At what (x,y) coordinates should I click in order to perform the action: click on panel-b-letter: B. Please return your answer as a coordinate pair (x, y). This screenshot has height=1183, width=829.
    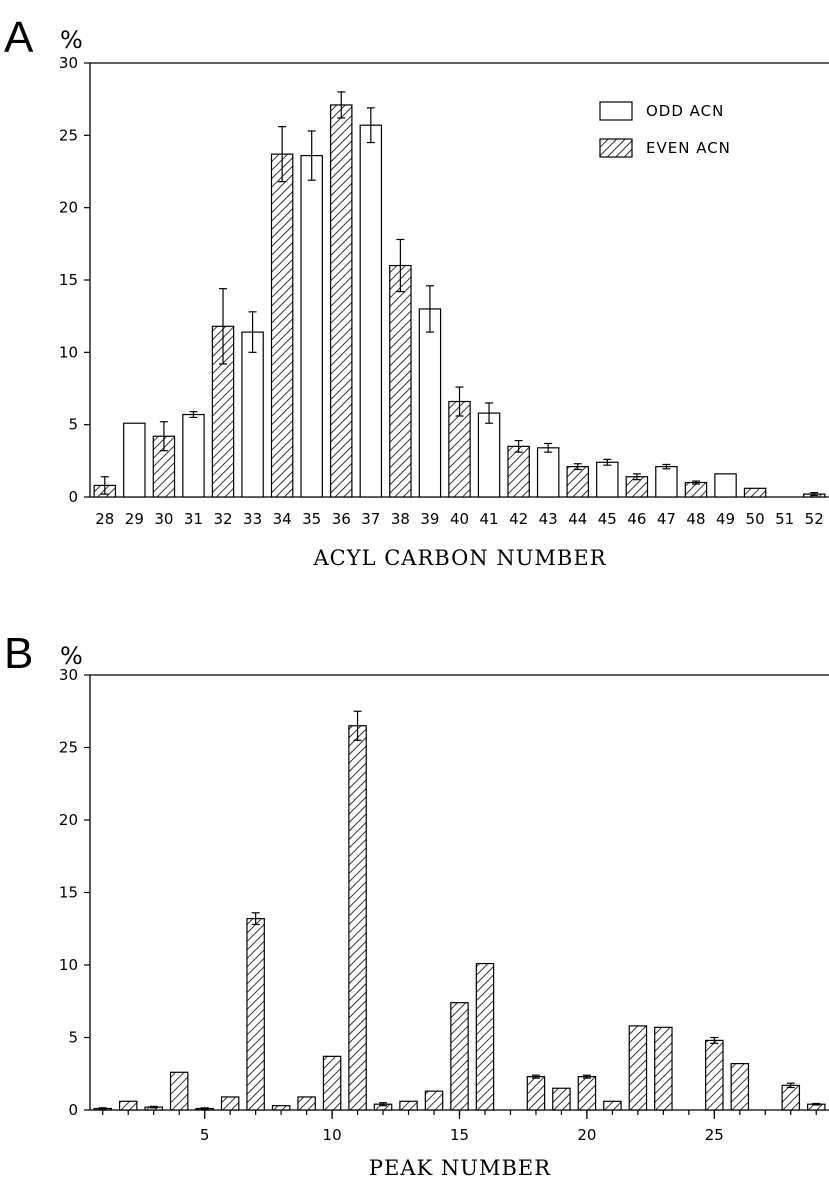
    Looking at the image, I should click on (18, 653).